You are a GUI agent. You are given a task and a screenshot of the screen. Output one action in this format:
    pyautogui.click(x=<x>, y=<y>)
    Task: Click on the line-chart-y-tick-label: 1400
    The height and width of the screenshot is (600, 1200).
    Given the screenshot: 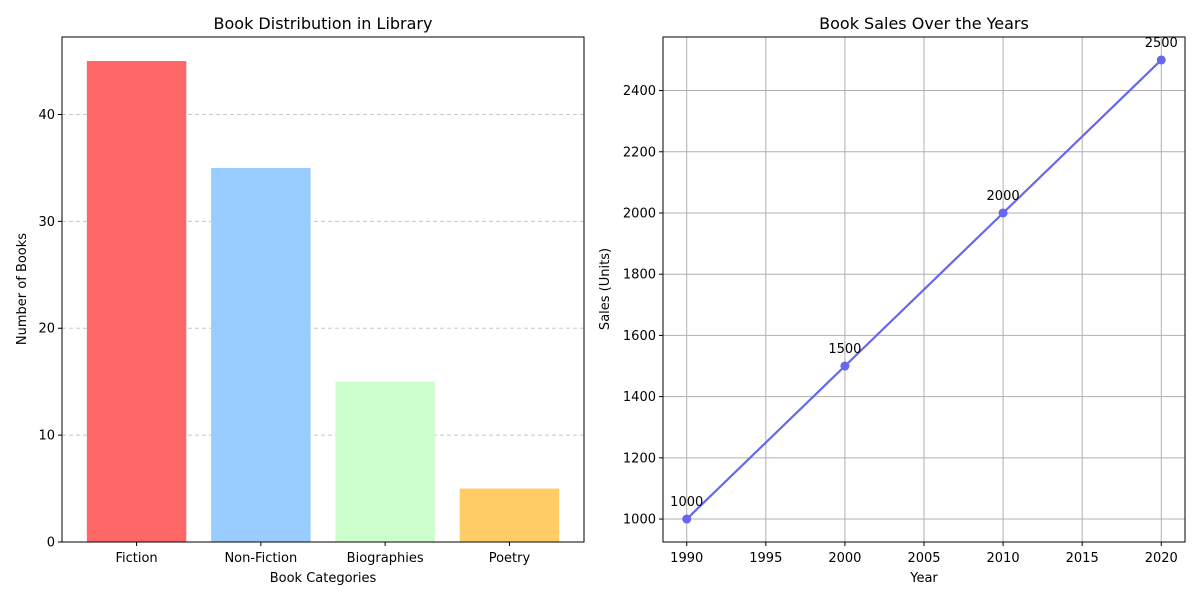 What is the action you would take?
    pyautogui.click(x=639, y=397)
    